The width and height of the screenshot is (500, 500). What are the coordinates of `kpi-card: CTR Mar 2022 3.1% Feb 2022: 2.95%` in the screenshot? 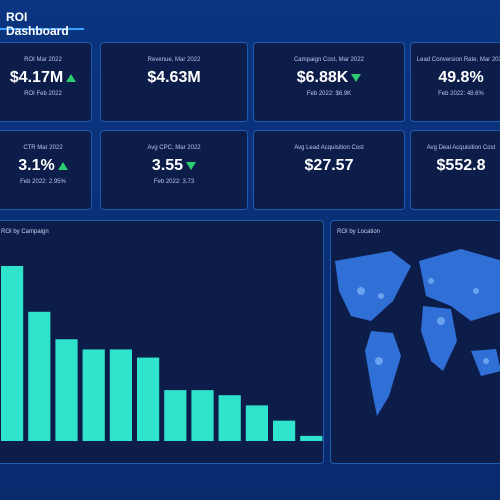 It's located at (46, 170).